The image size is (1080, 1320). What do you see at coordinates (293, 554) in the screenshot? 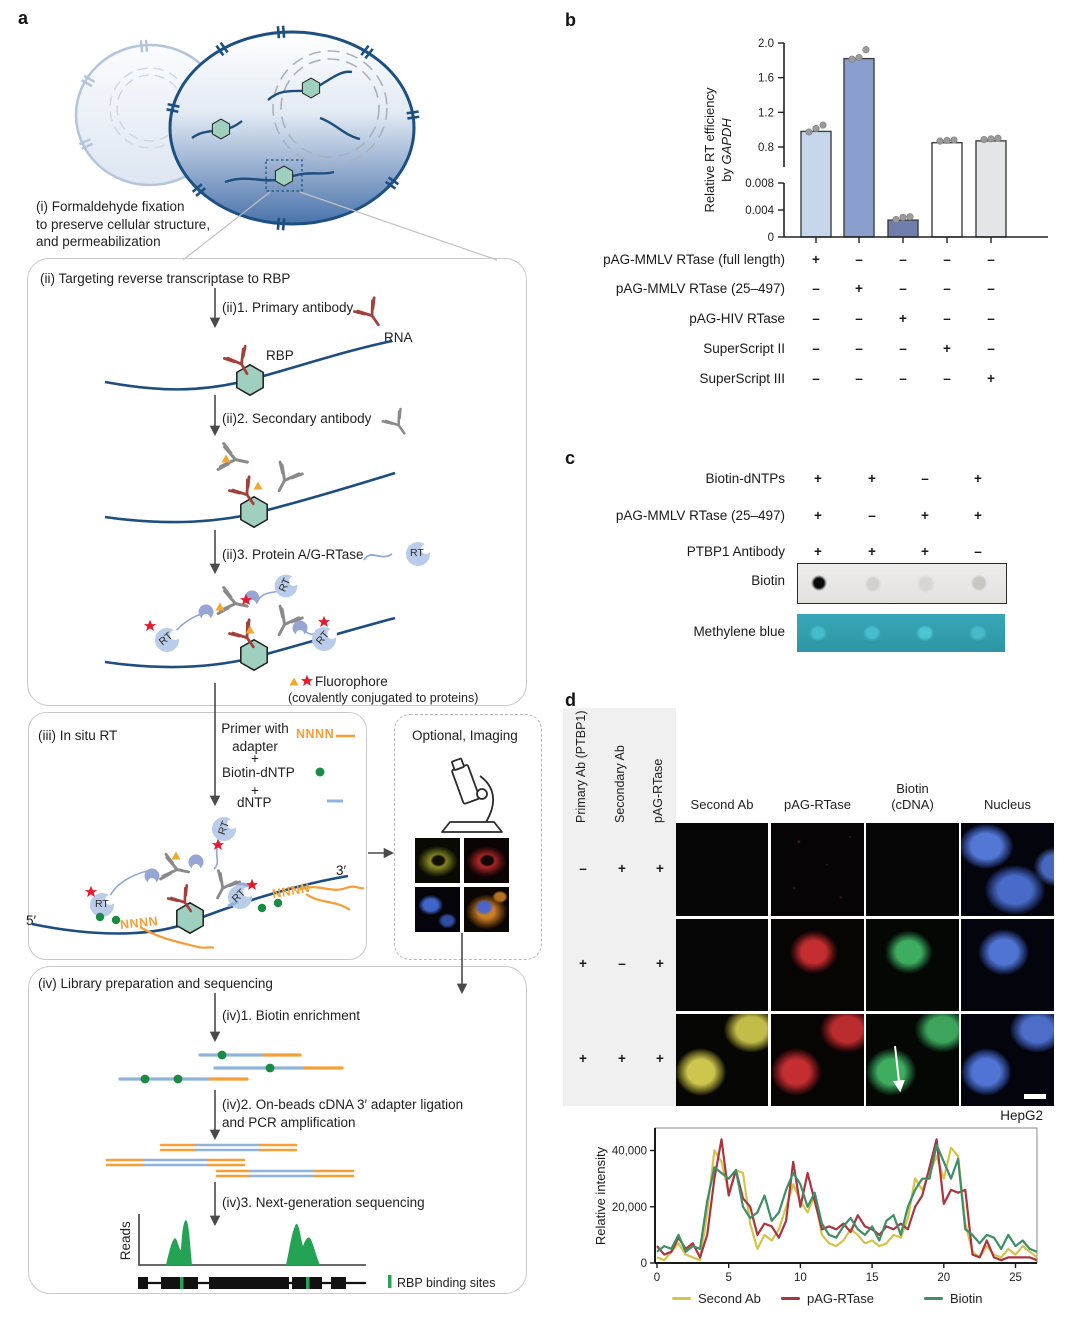
I see `step-ii-3-label: (ii)3. Protein A/G-RTase` at bounding box center [293, 554].